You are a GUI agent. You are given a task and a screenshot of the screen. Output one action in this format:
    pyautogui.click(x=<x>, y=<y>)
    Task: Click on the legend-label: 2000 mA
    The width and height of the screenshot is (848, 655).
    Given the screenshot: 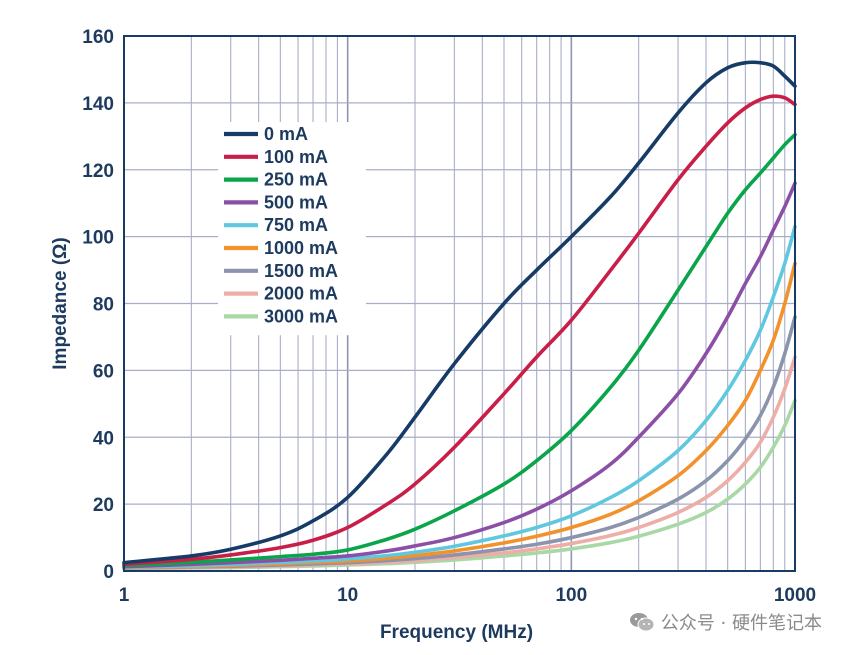 What is the action you would take?
    pyautogui.click(x=301, y=294)
    